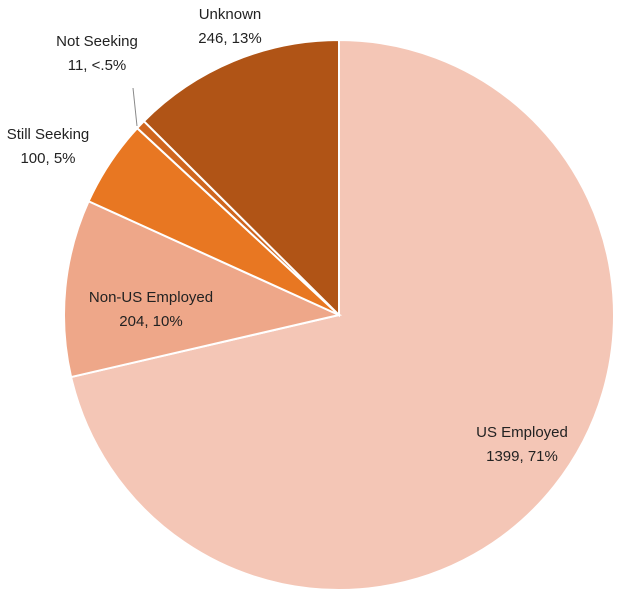 This screenshot has height=591, width=618. What do you see at coordinates (230, 14) in the screenshot?
I see `slice-label: Unknown` at bounding box center [230, 14].